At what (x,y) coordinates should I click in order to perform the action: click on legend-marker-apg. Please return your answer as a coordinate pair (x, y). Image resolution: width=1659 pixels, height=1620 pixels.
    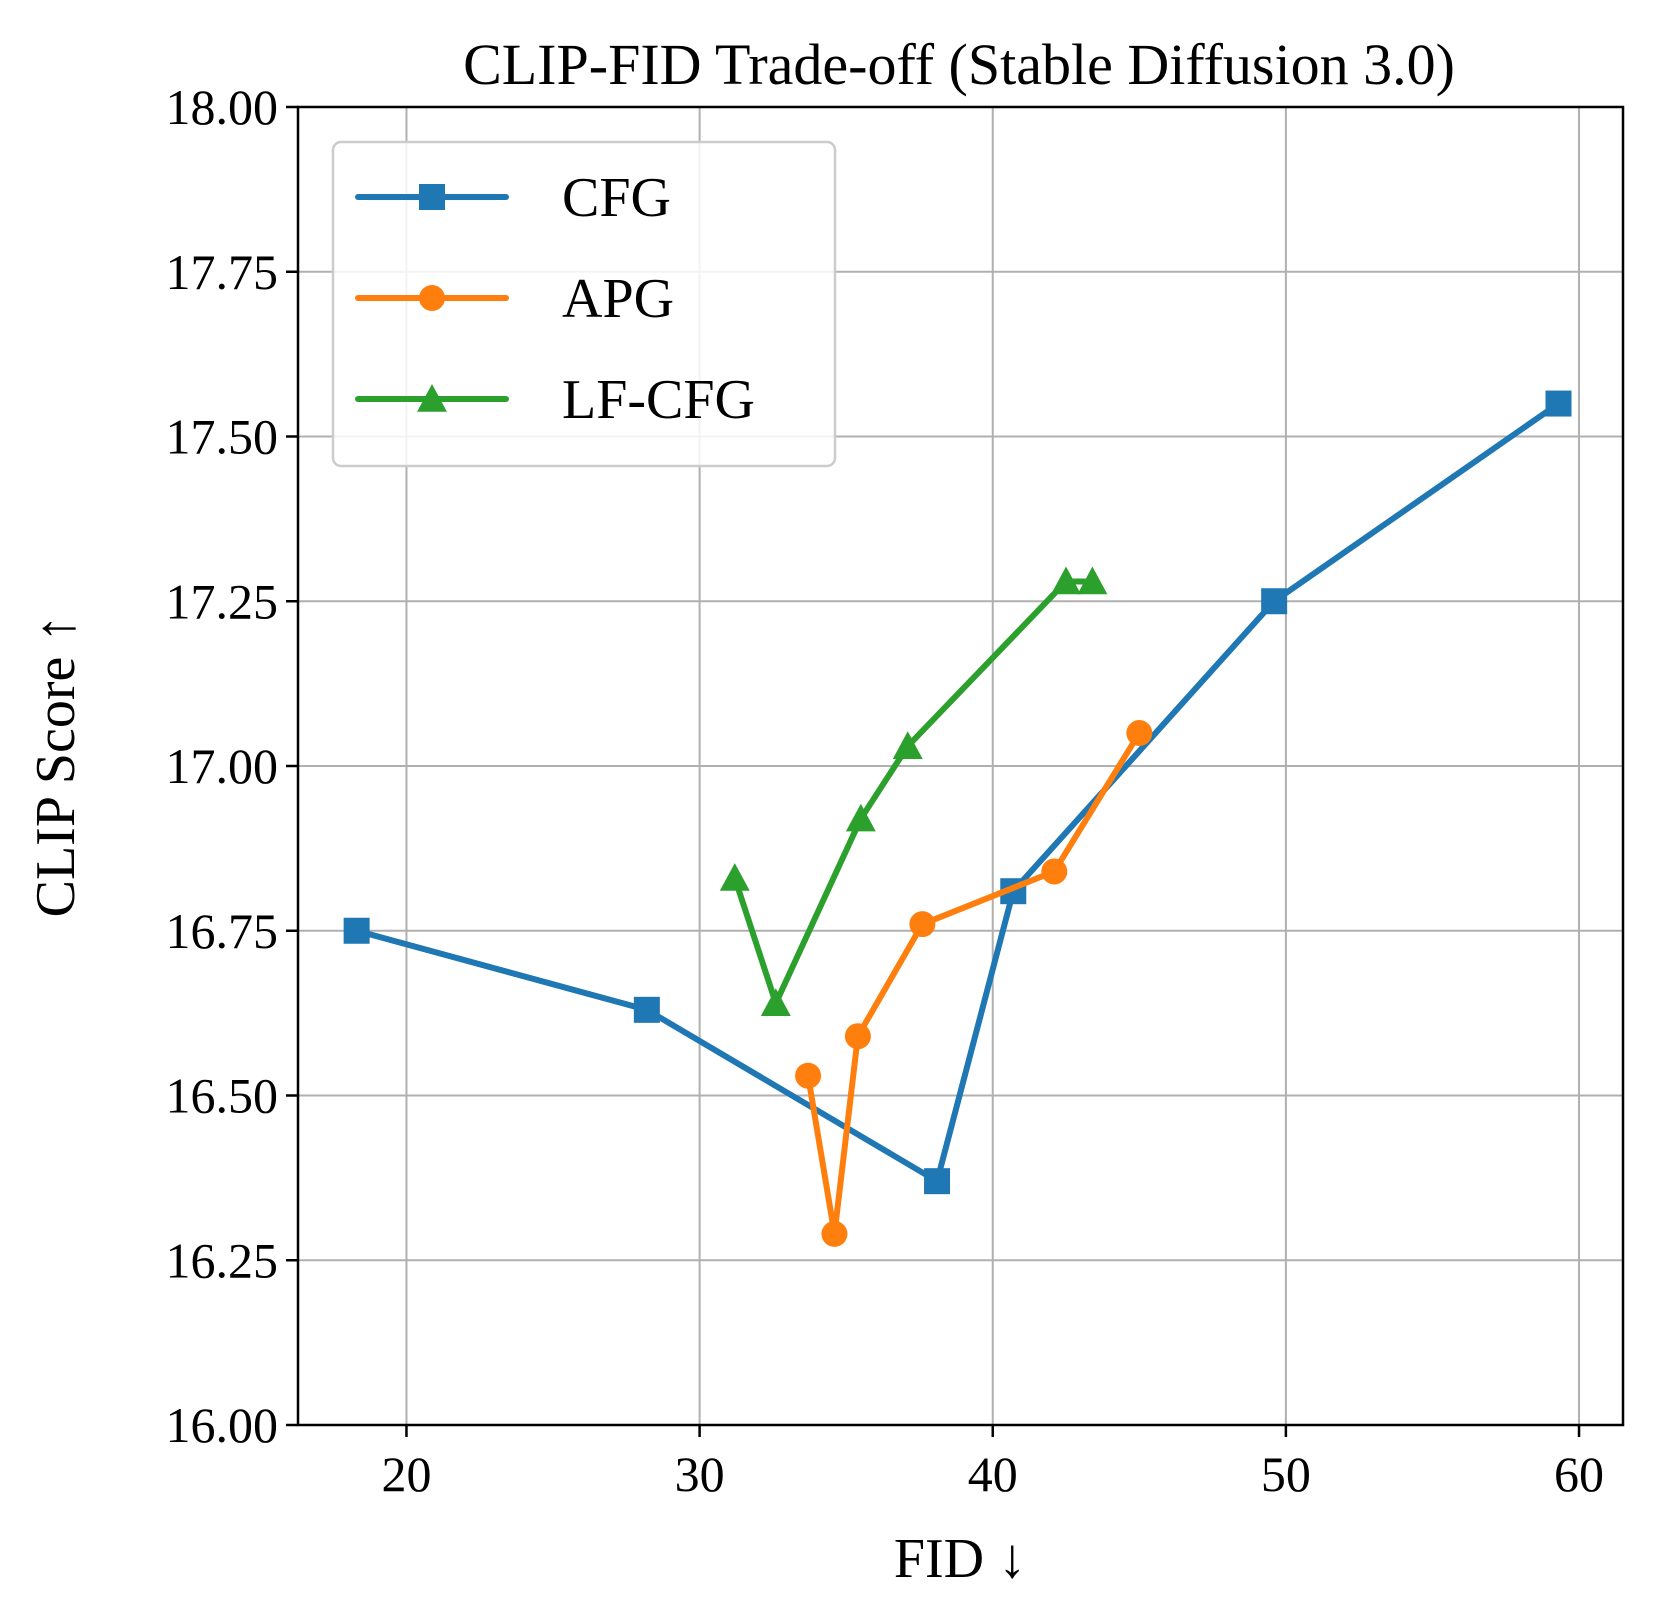
    Looking at the image, I should click on (432, 298).